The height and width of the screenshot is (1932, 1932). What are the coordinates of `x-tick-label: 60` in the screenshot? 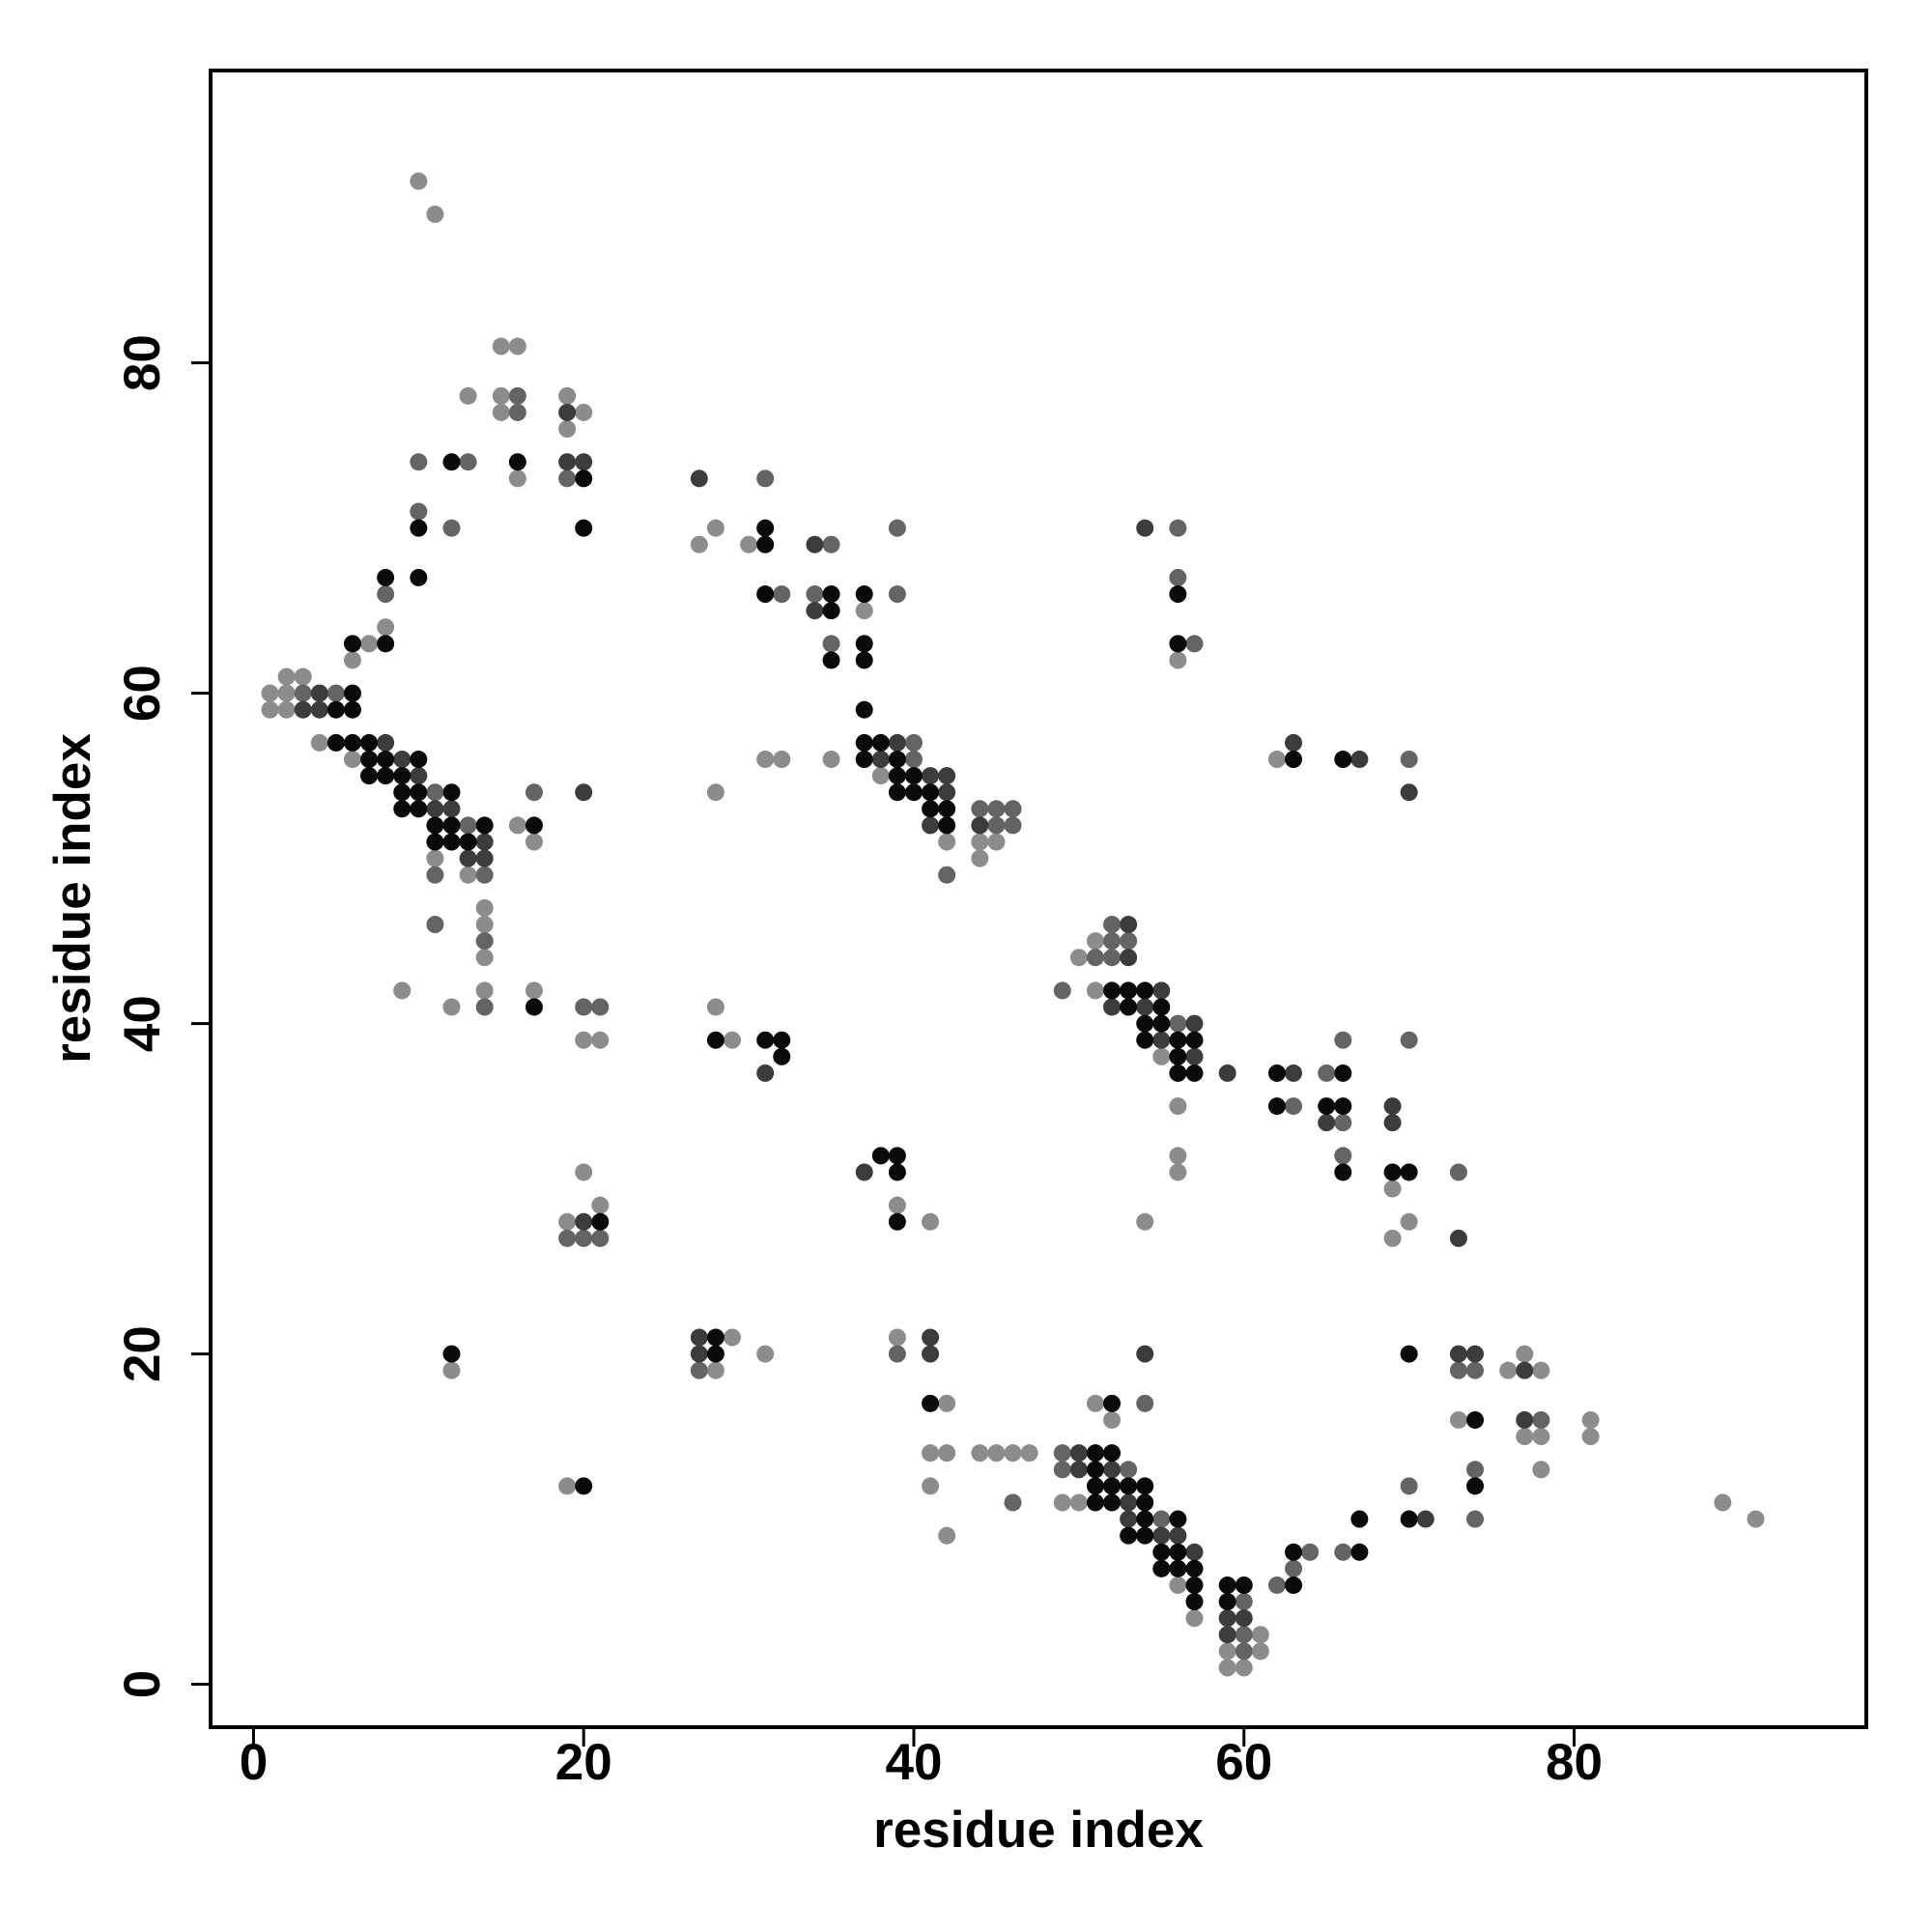 It's located at (1243, 1762).